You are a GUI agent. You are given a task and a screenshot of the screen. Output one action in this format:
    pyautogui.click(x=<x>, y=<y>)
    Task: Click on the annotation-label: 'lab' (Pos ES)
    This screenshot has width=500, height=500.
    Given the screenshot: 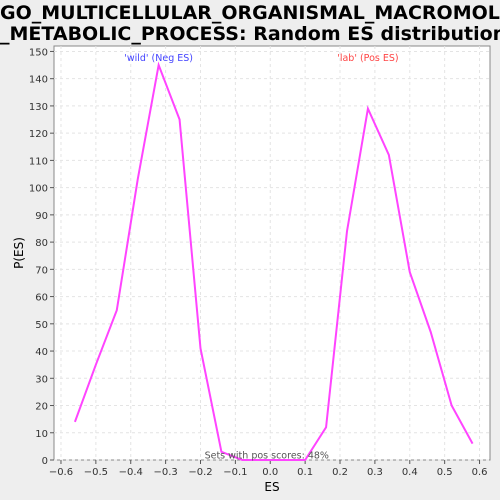 What is the action you would take?
    pyautogui.click(x=367, y=58)
    